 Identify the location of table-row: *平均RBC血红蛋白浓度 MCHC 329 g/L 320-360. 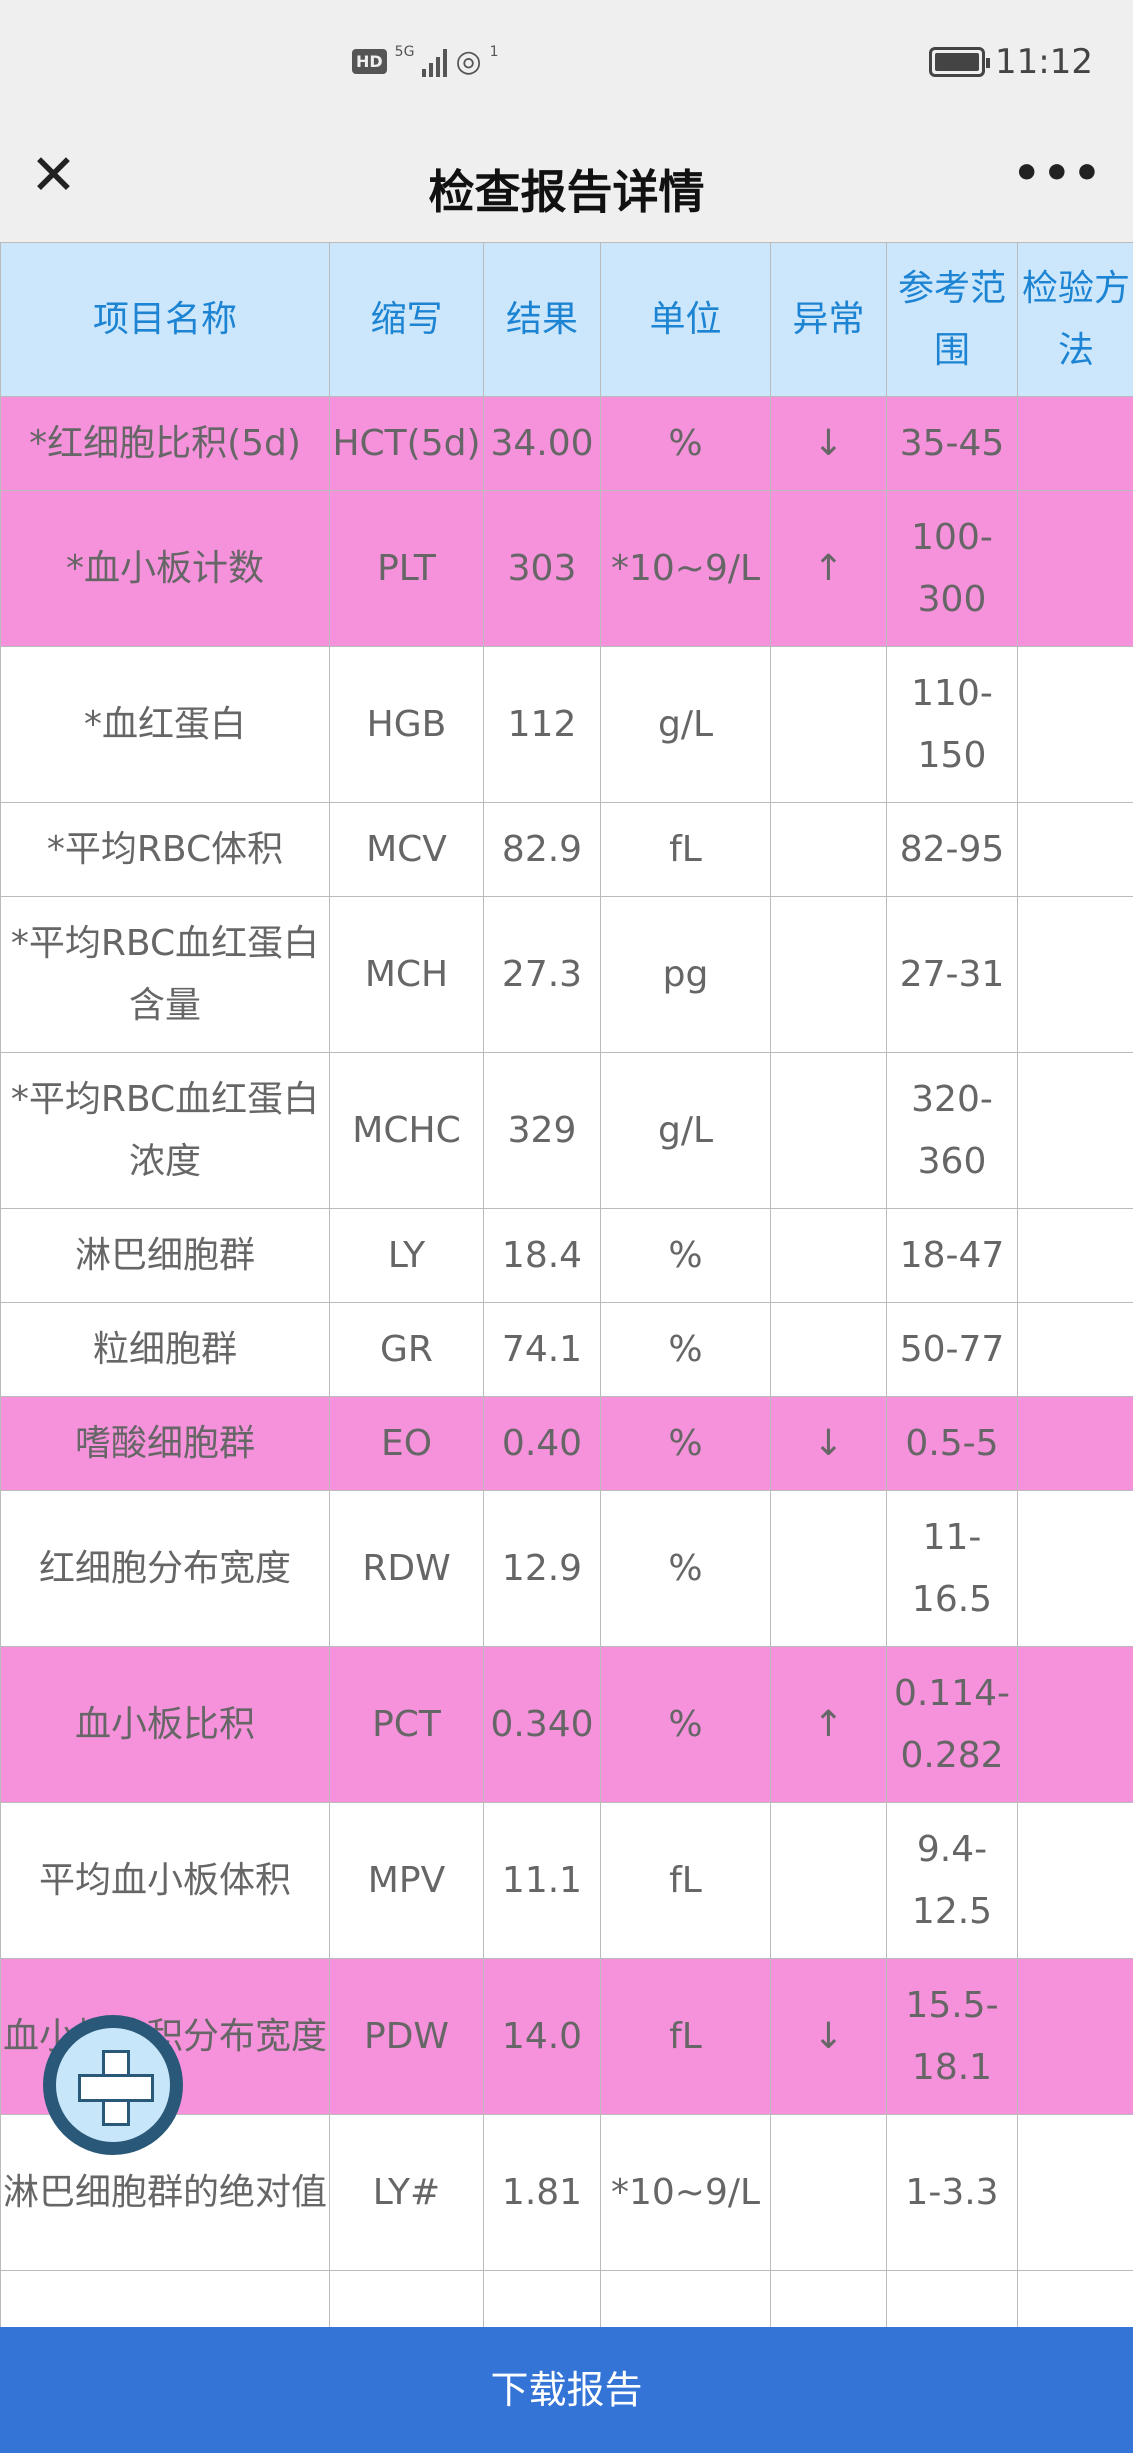
(566, 1130).